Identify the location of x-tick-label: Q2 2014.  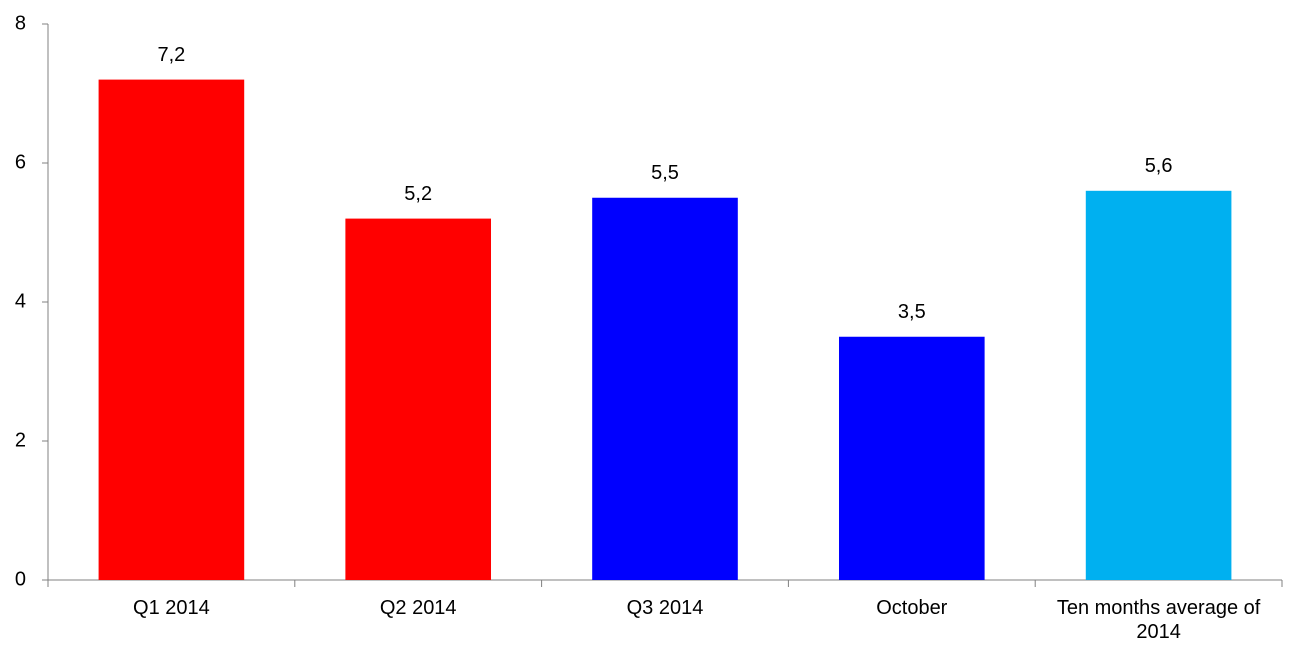
(418, 608).